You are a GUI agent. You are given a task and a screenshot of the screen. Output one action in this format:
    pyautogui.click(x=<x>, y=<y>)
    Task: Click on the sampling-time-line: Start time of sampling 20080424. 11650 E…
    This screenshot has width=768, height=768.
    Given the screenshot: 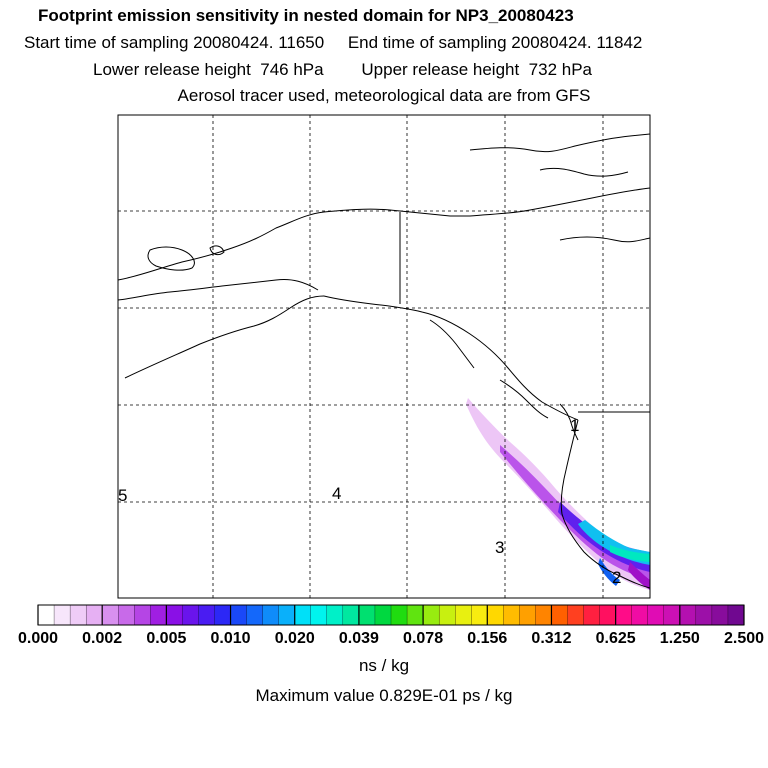 What is the action you would take?
    pyautogui.click(x=333, y=42)
    